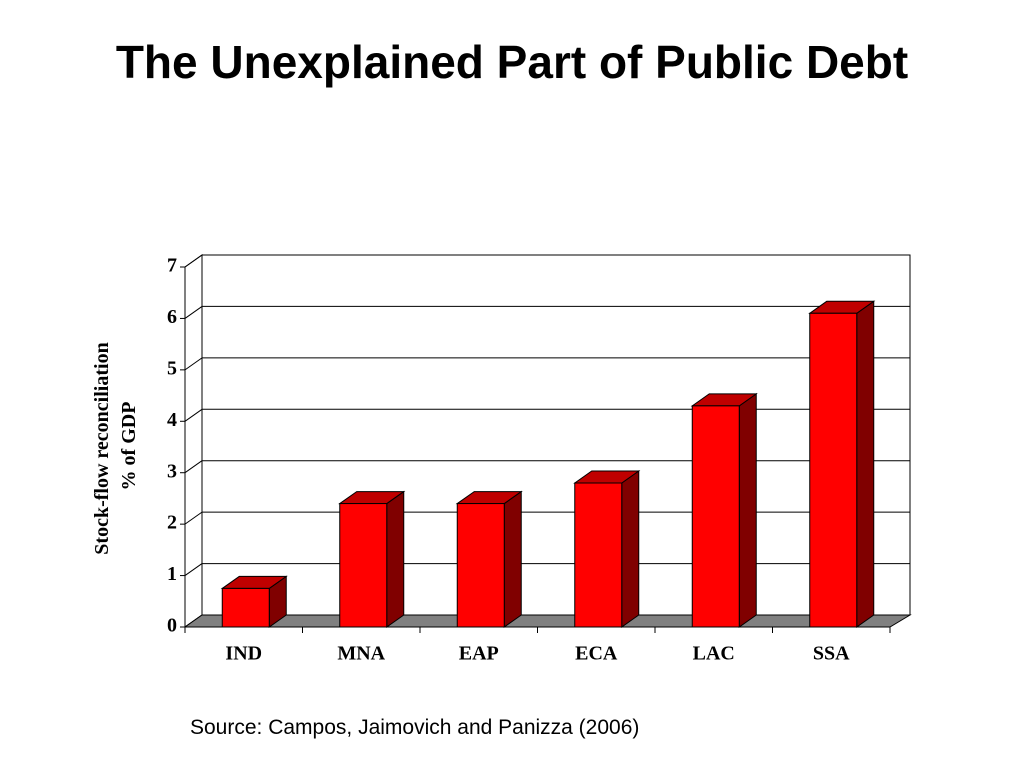 This screenshot has width=1024, height=768. I want to click on y-tick-label: 2, so click(172, 523).